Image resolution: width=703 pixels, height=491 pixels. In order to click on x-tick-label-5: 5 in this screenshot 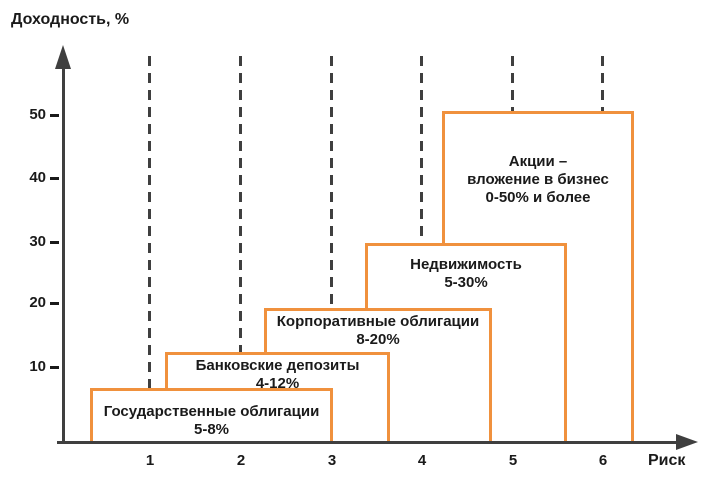, I will do `click(513, 460)`.